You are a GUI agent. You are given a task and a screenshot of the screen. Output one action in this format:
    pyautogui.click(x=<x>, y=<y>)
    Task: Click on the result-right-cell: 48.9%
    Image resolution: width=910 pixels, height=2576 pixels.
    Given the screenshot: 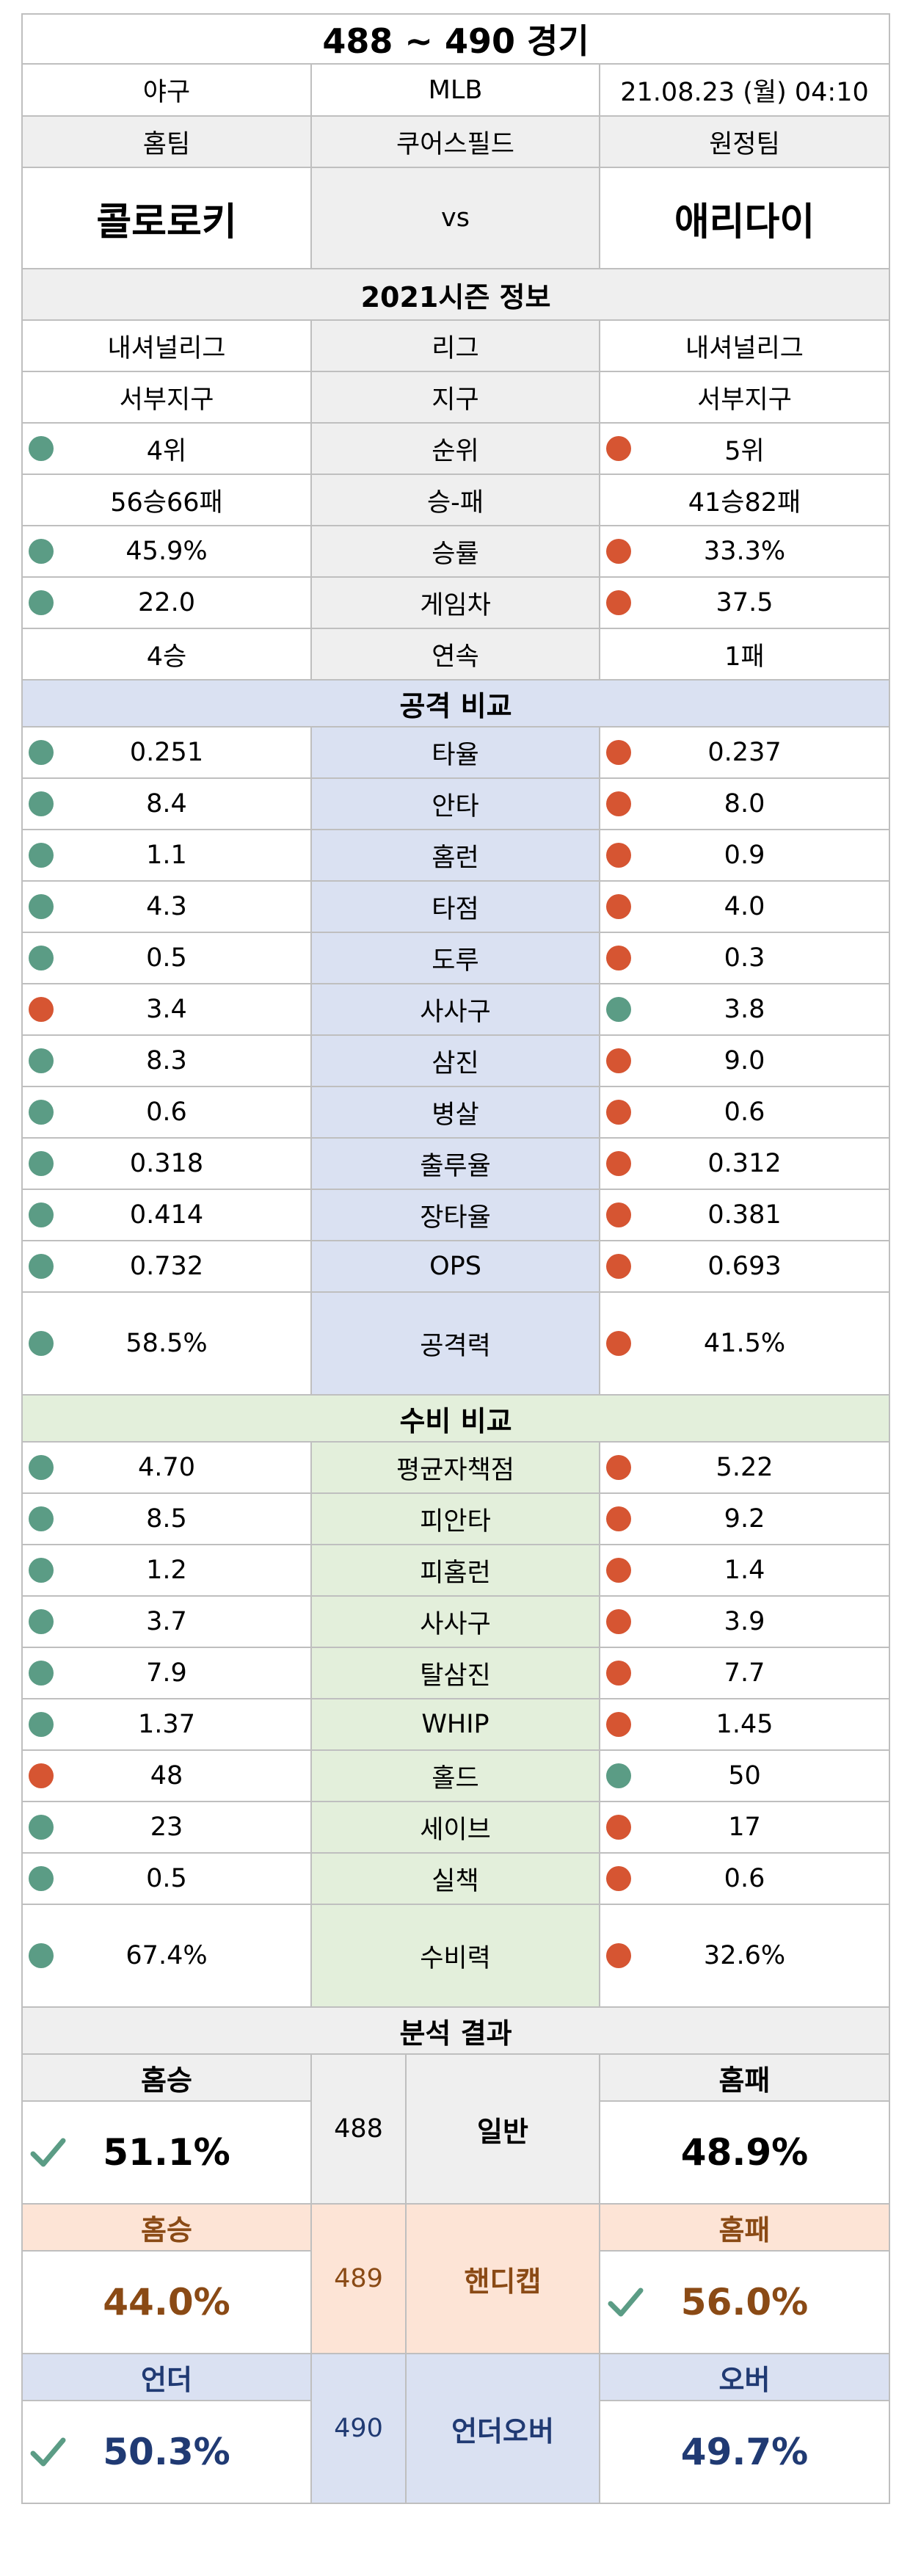 What is the action you would take?
    pyautogui.click(x=744, y=2152)
    